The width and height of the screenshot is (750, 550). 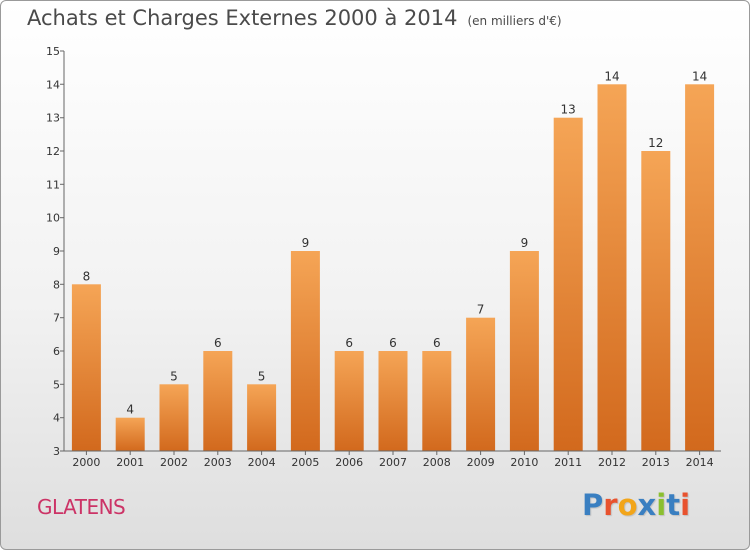 What do you see at coordinates (524, 351) in the screenshot?
I see `bar-2010` at bounding box center [524, 351].